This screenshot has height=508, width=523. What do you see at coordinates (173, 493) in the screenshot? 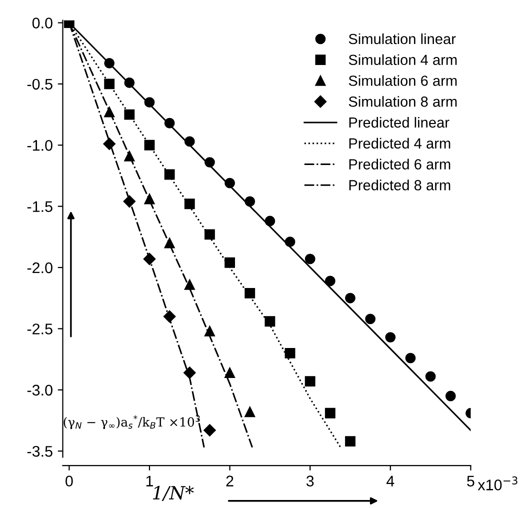
I see `x-axis-title: 1/N*` at bounding box center [173, 493].